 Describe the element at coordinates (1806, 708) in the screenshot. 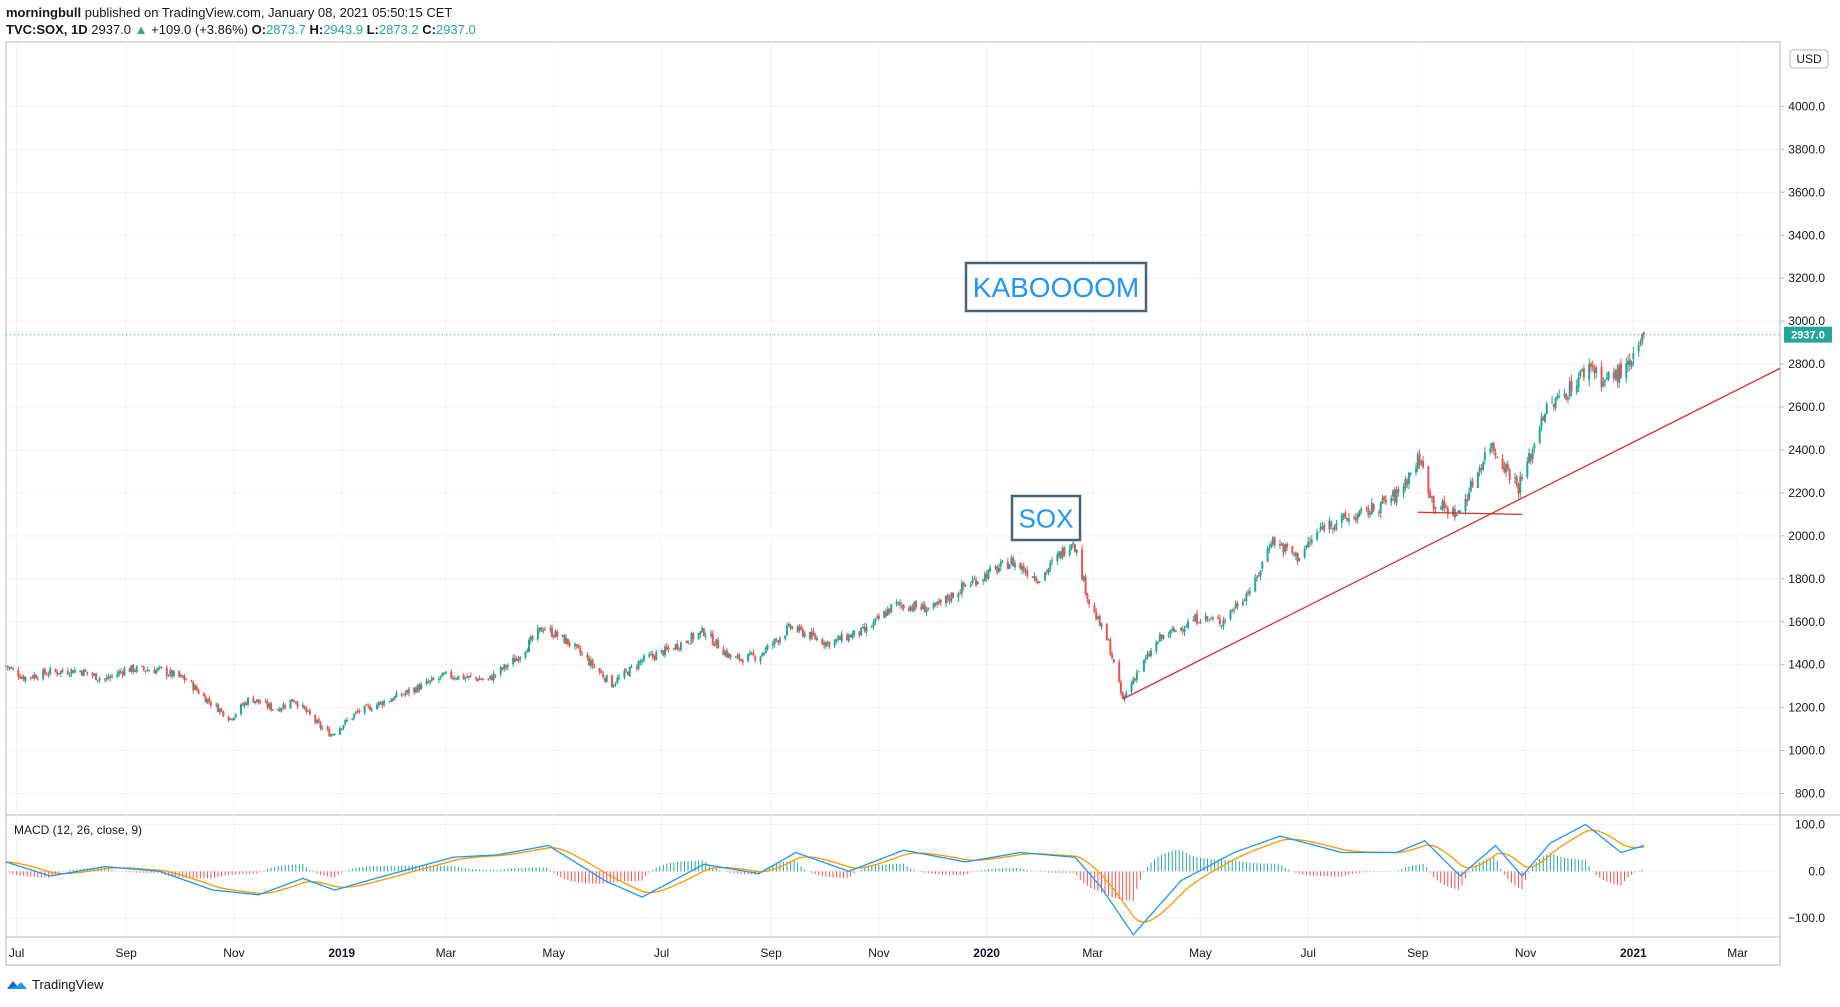

I see `y-tick-label: 1200.0` at that location.